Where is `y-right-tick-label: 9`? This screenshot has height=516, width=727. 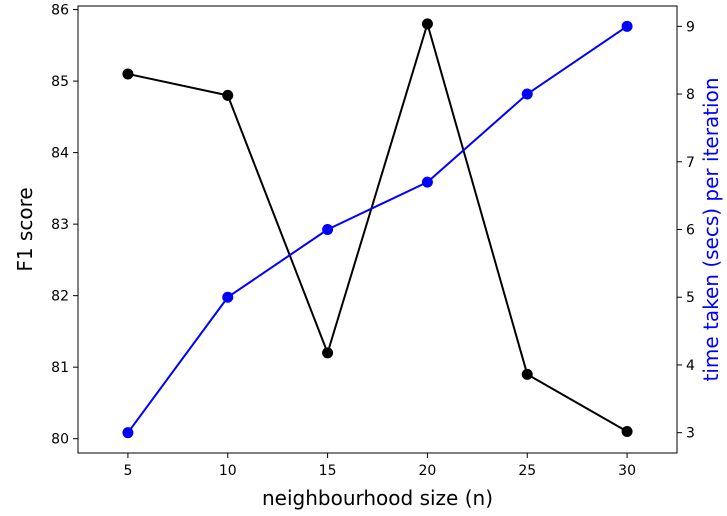
y-right-tick-label: 9 is located at coordinates (690, 27).